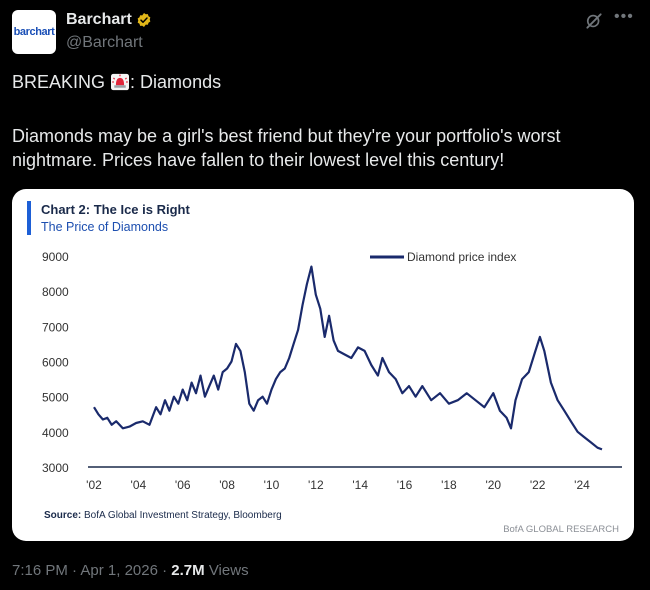 Image resolution: width=650 pixels, height=590 pixels. What do you see at coordinates (493, 485) in the screenshot?
I see `x-tick-label: '20` at bounding box center [493, 485].